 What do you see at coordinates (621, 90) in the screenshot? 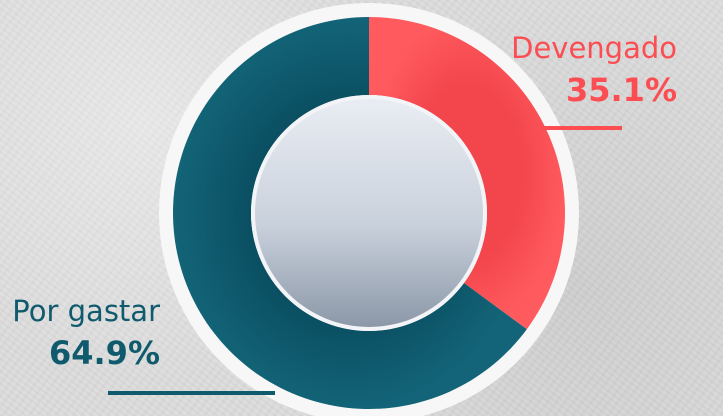
I see `slice-value-devengado: 35.1%` at bounding box center [621, 90].